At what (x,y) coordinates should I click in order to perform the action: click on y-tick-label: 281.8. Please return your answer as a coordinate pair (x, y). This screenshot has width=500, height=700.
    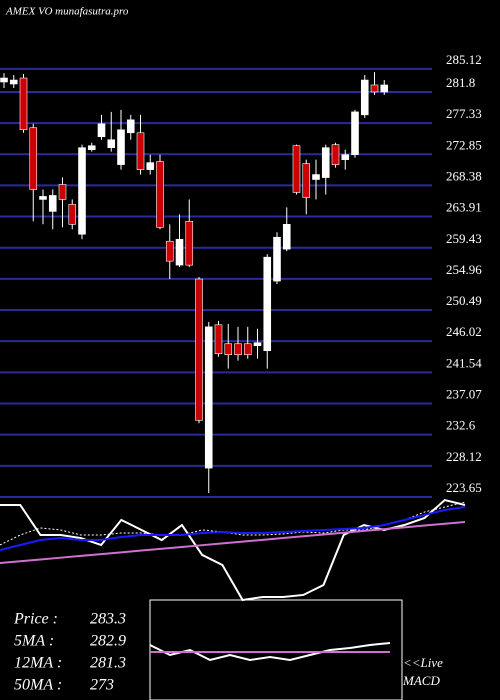
    Looking at the image, I should click on (460, 82).